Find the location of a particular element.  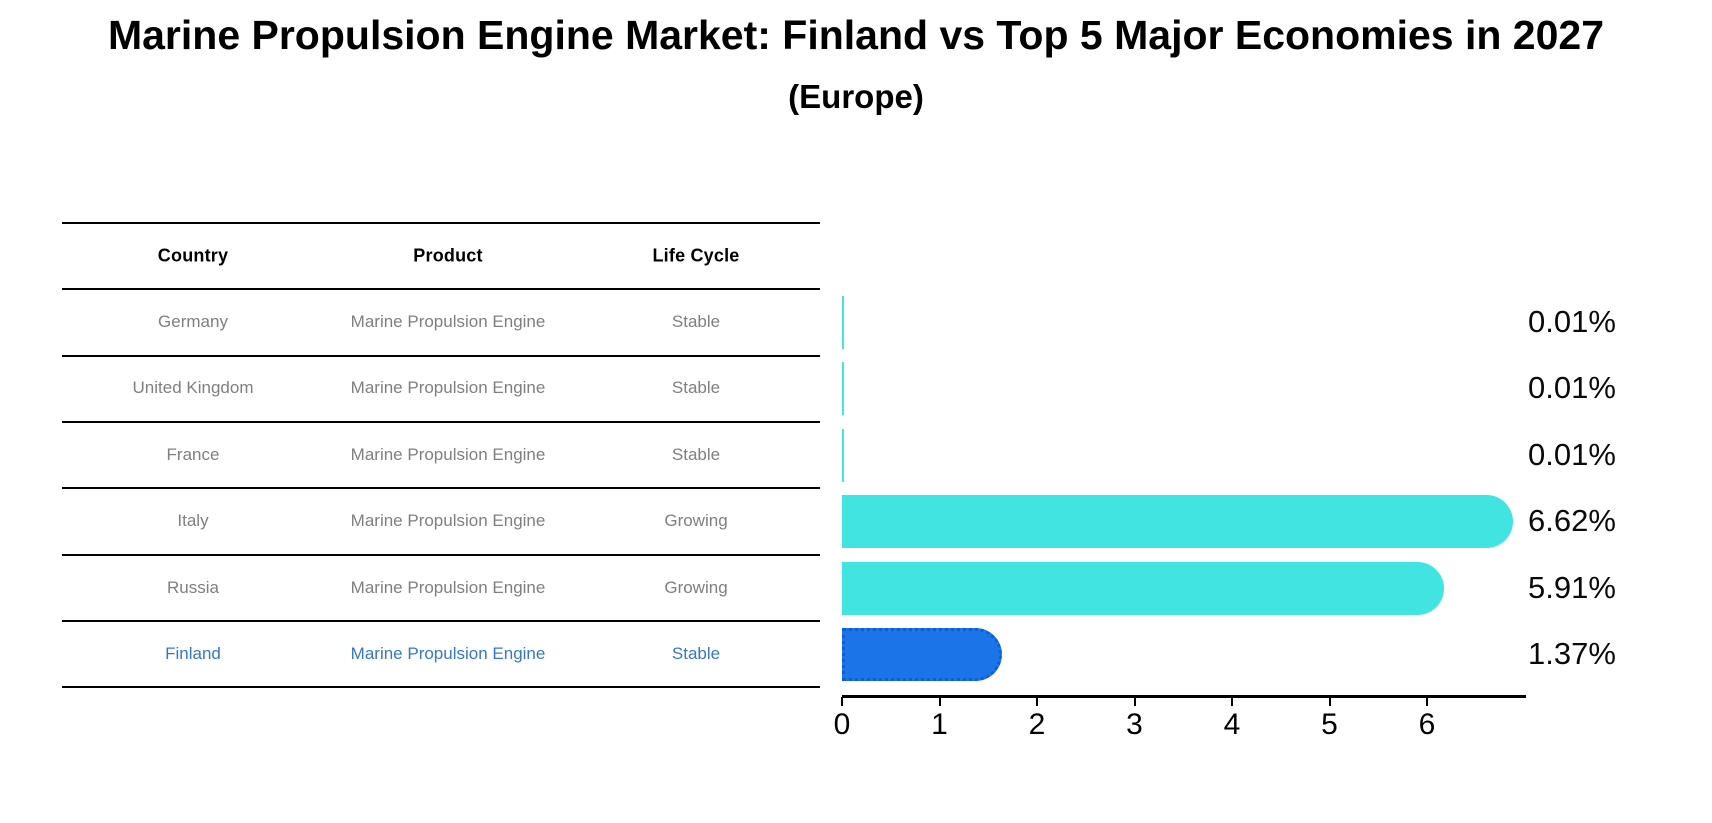

bar-finland is located at coordinates (922, 654).